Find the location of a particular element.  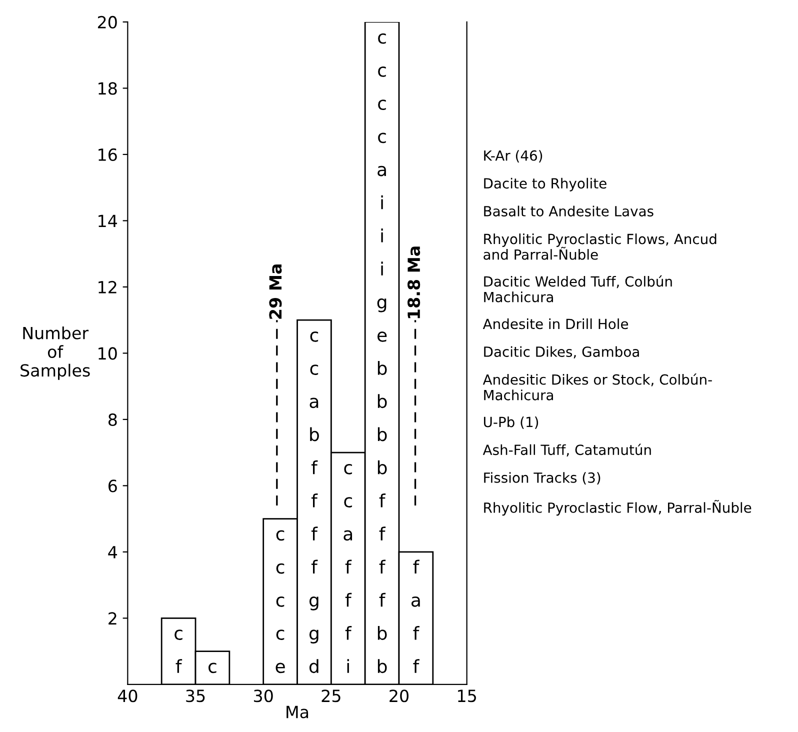

text: Fission Tracks (3) is located at coordinates (542, 478).